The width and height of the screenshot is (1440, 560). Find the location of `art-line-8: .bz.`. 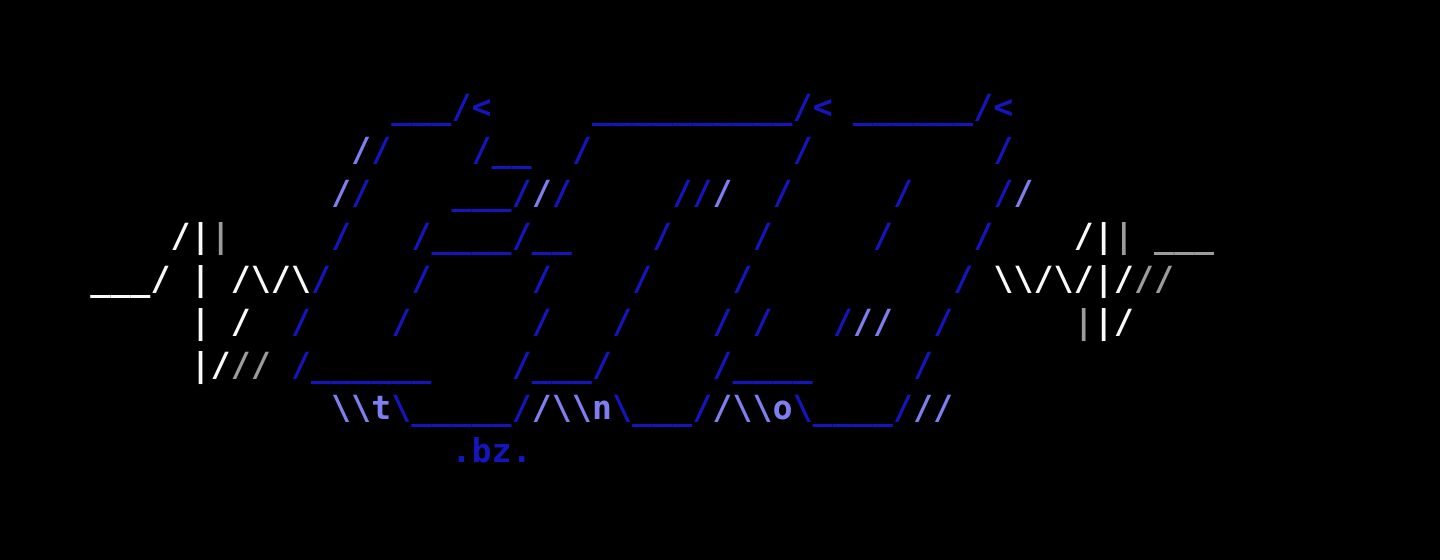

art-line-8: .bz. is located at coordinates (612, 450).